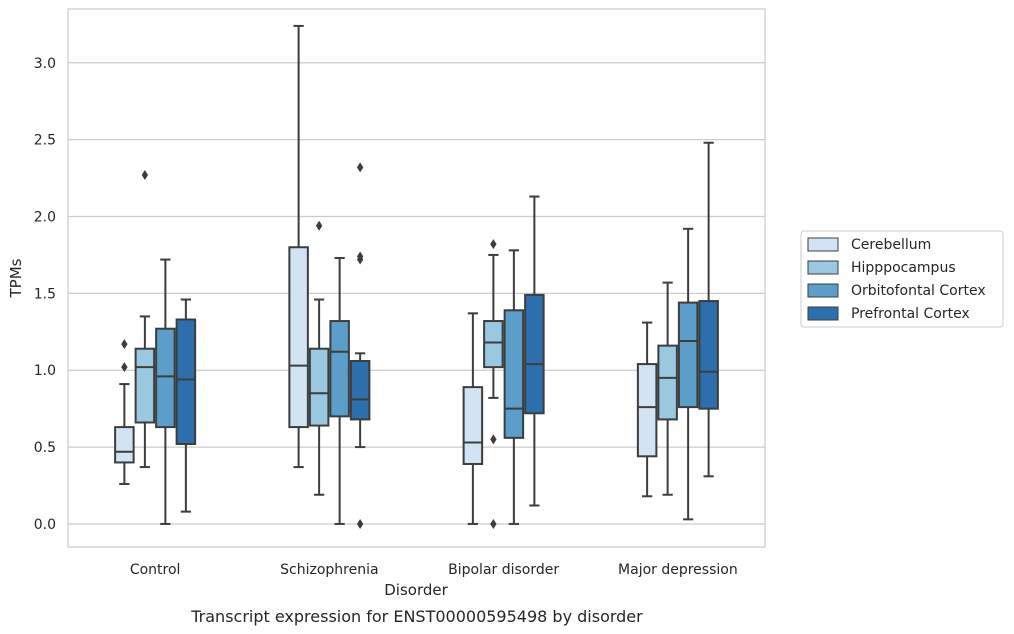  What do you see at coordinates (45, 218) in the screenshot?
I see `y-tick-label: 2.0` at bounding box center [45, 218].